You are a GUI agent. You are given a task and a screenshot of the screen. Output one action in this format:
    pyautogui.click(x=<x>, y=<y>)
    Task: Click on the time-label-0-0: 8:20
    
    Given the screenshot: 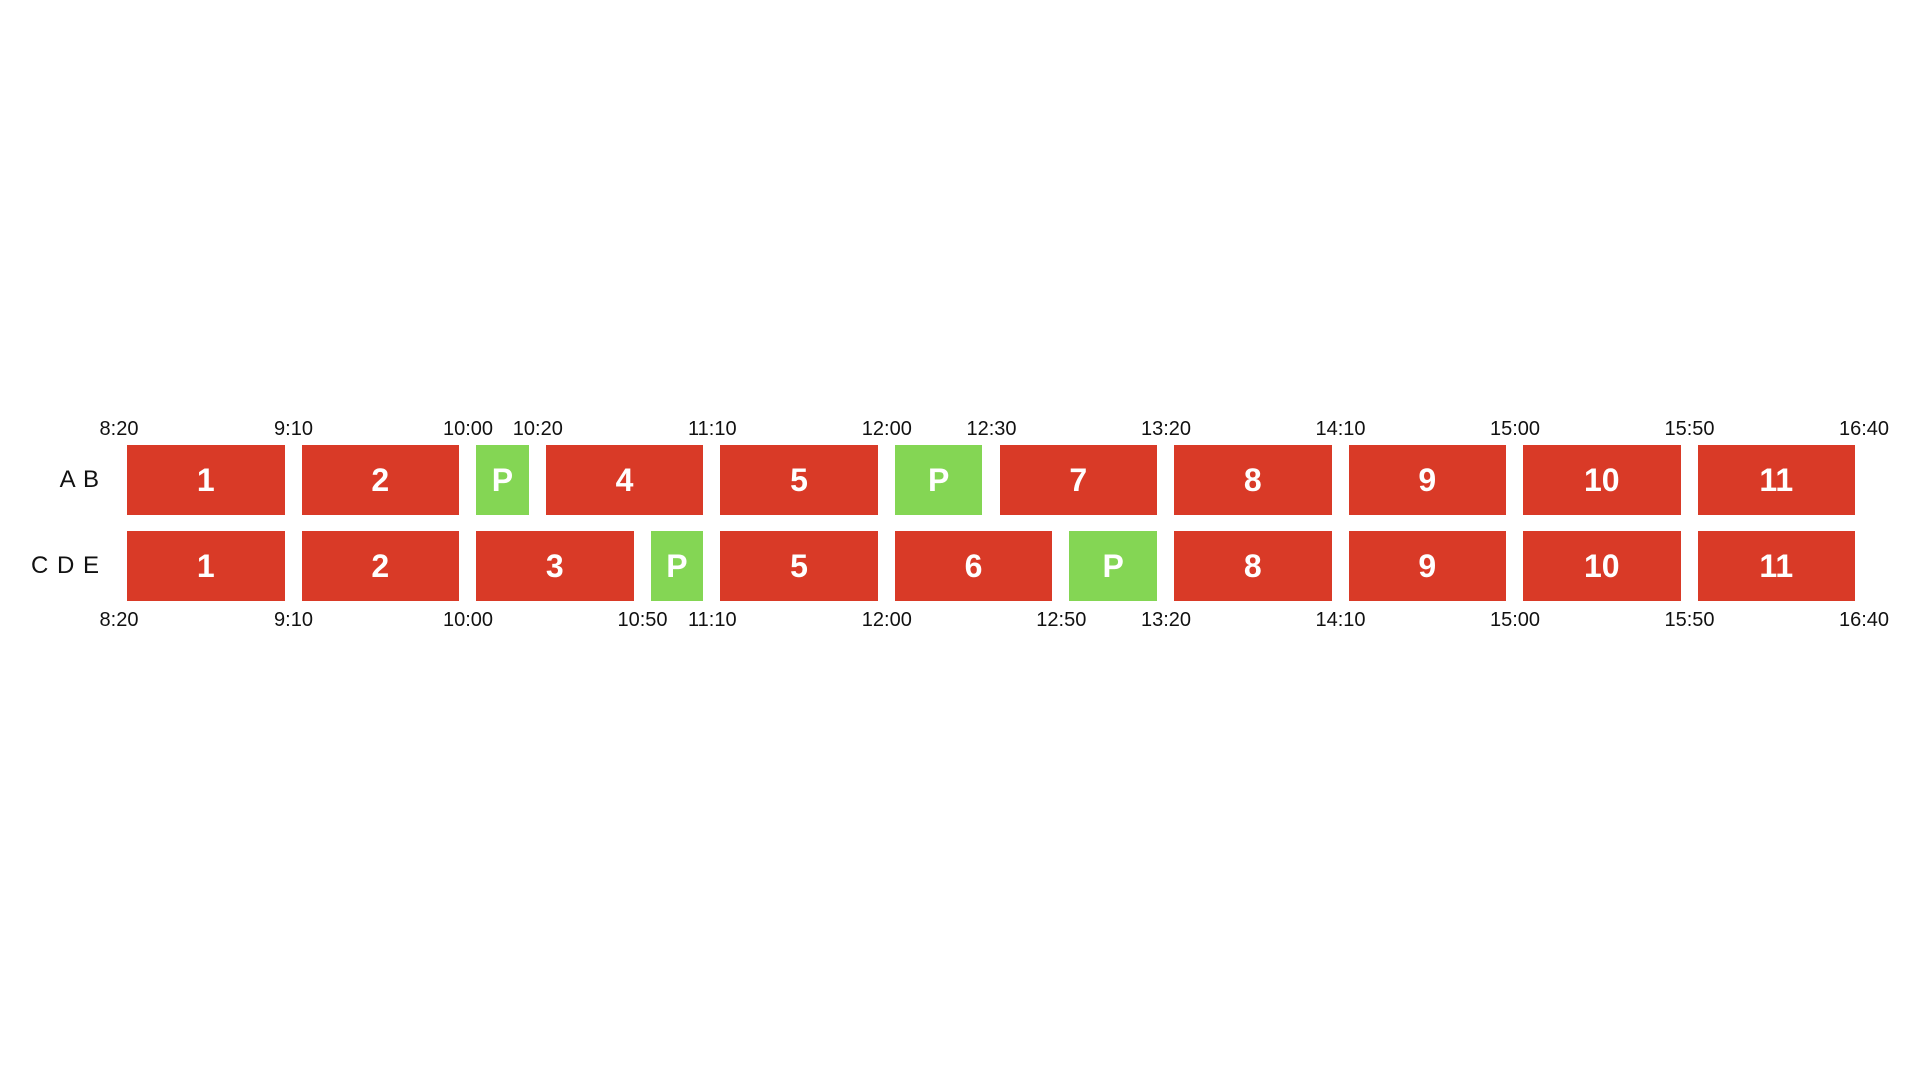 What is the action you would take?
    pyautogui.click(x=119, y=429)
    